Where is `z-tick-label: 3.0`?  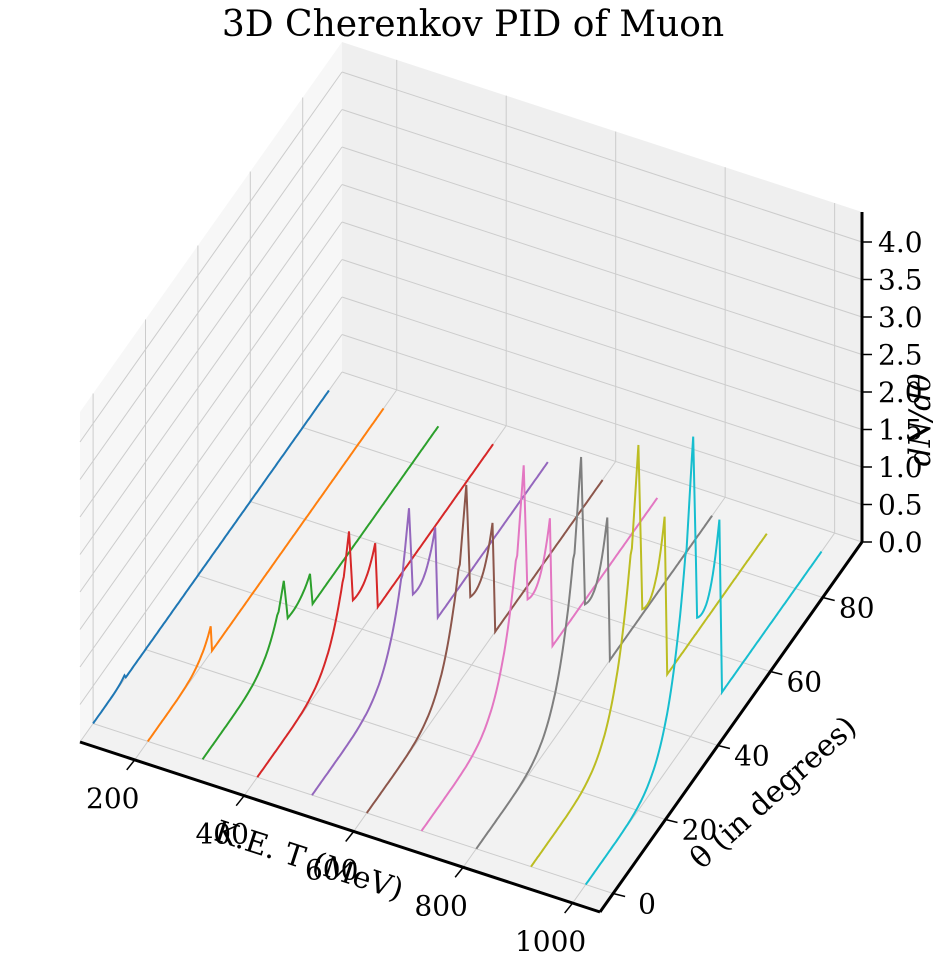
z-tick-label: 3.0 is located at coordinates (900, 317).